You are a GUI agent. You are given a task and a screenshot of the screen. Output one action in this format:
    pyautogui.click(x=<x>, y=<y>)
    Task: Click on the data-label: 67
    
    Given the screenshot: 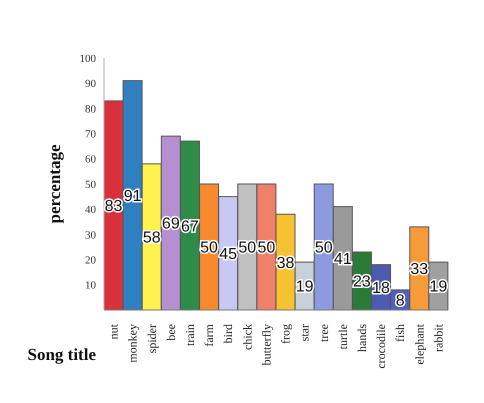 What is the action you would take?
    pyautogui.click(x=190, y=227)
    